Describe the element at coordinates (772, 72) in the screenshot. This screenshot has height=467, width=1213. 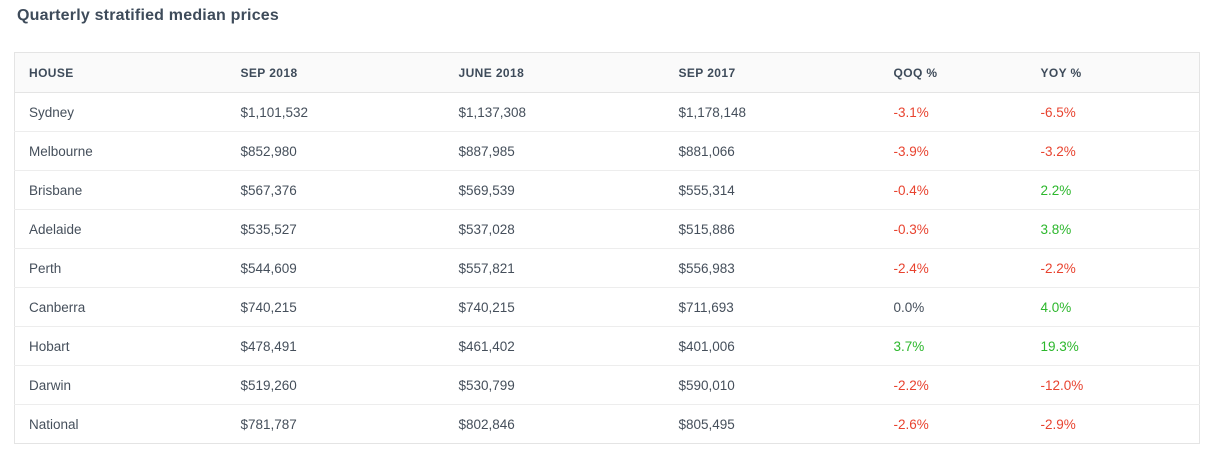
I see `column-header-sep2017: SEP 2017` at that location.